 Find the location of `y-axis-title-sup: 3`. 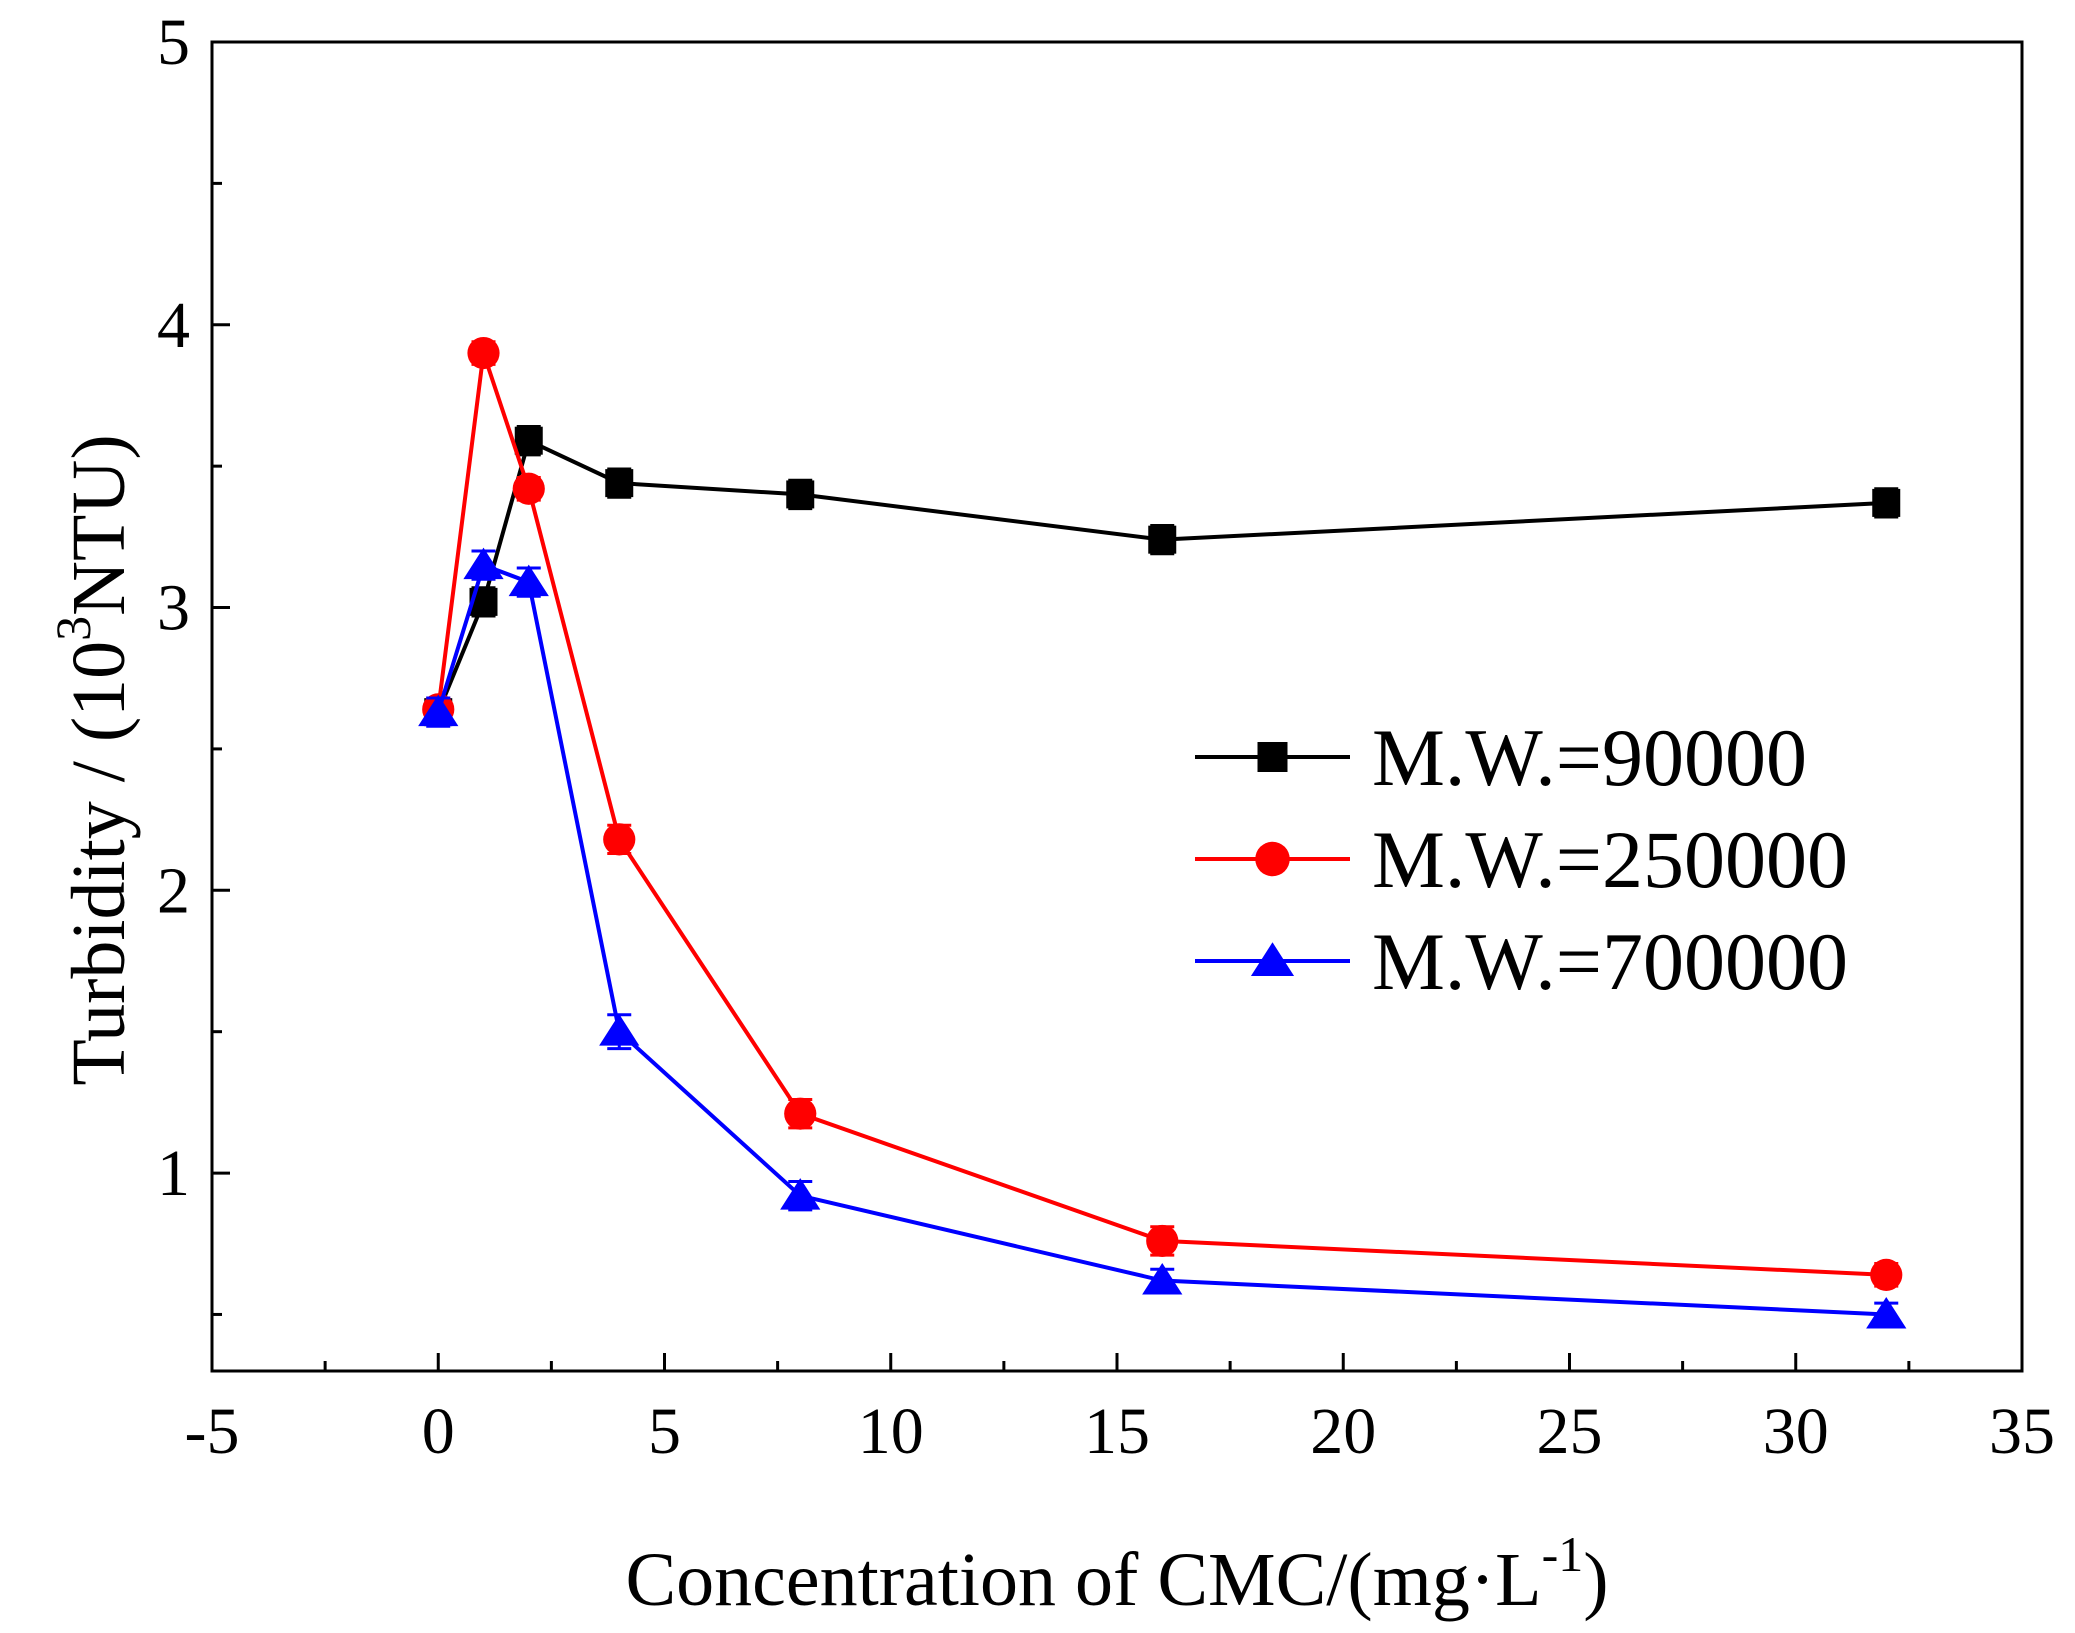

y-axis-title-sup: 3 is located at coordinates (73, 628).